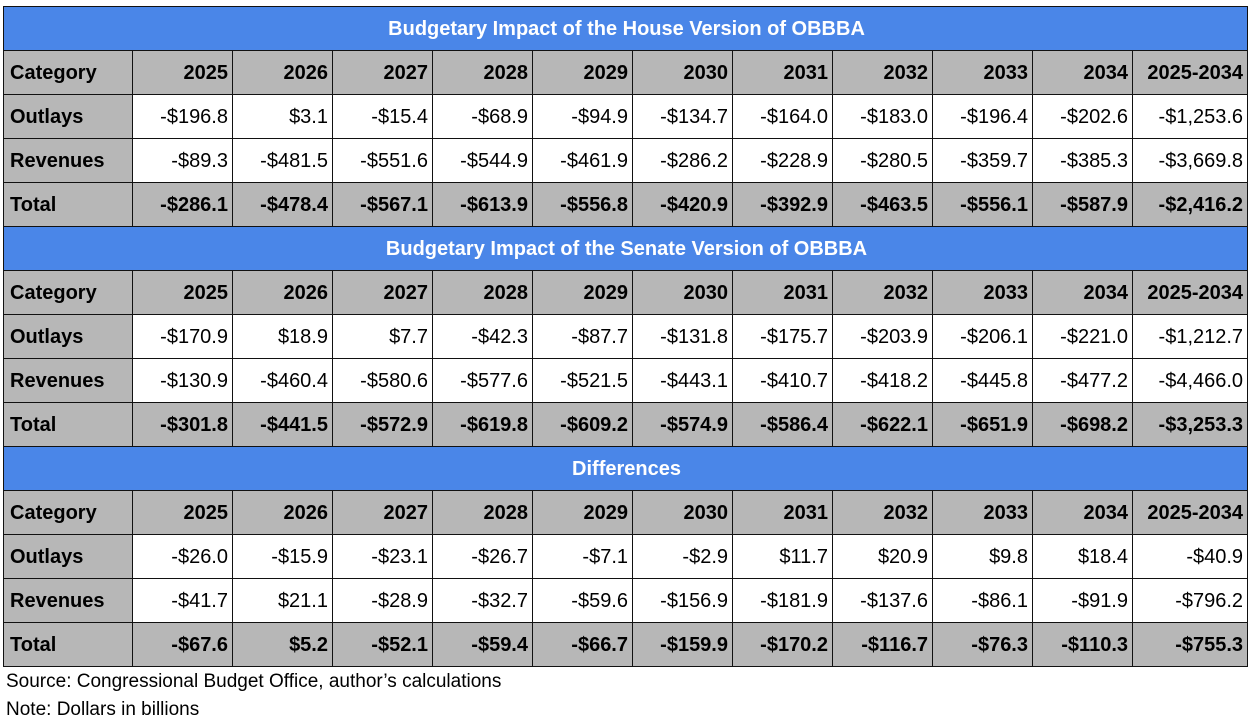 The height and width of the screenshot is (728, 1254). Describe the element at coordinates (625, 468) in the screenshot. I see `section-title-row: Differences` at that location.